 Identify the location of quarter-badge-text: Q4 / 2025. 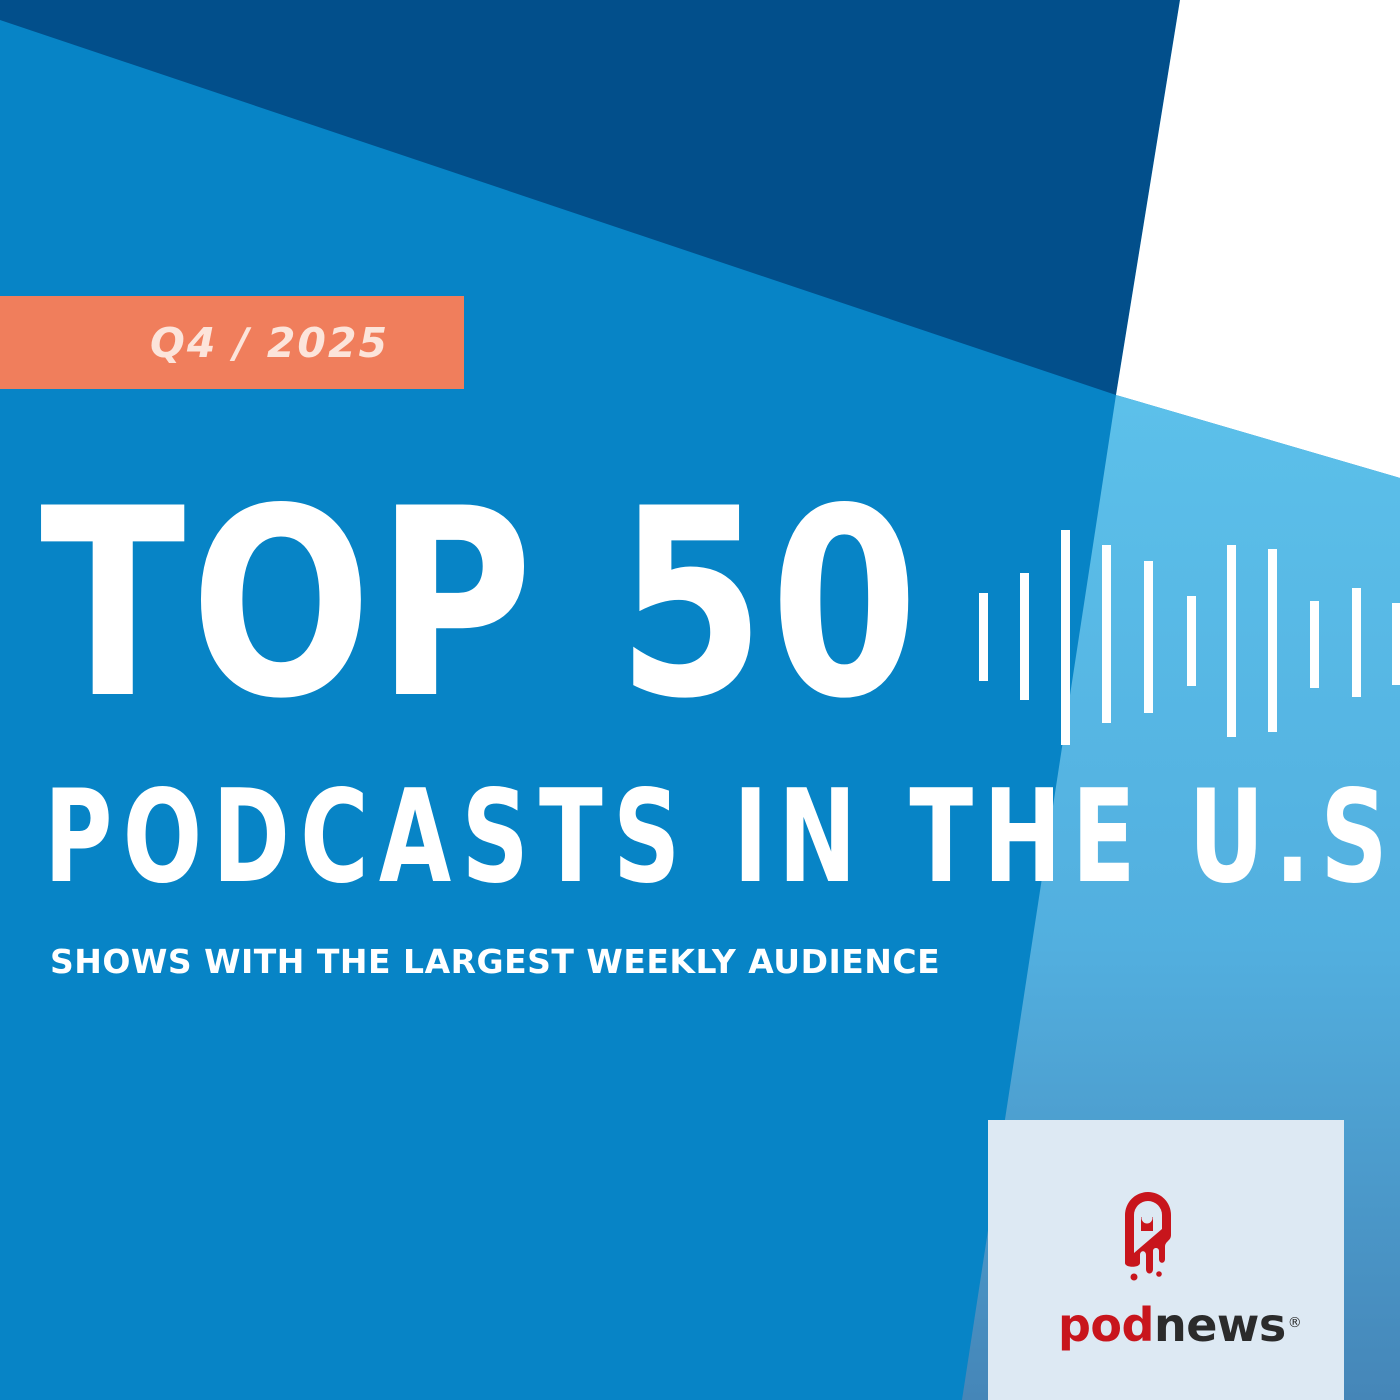
(270, 342).